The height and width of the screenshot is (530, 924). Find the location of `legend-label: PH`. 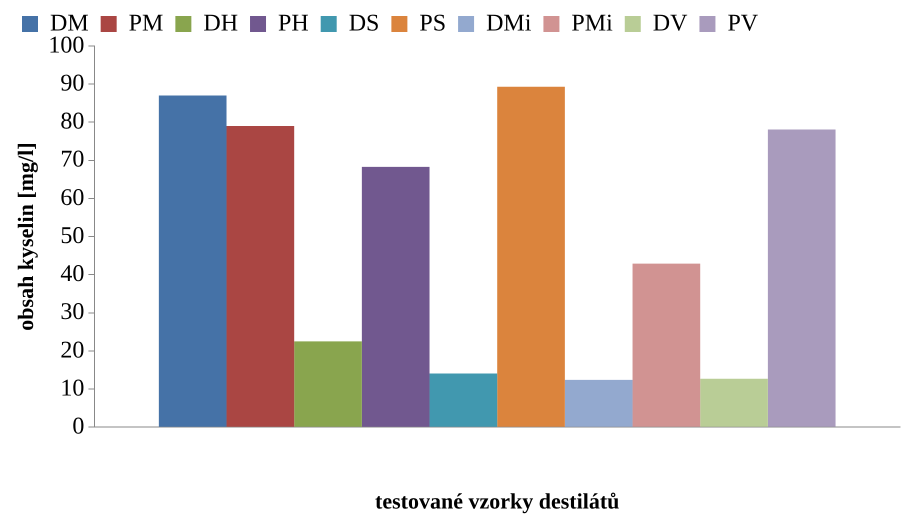

legend-label: PH is located at coordinates (293, 23).